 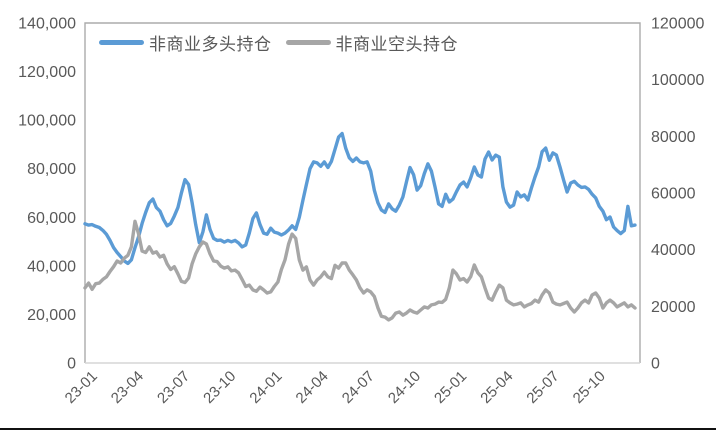 What do you see at coordinates (673, 194) in the screenshot?
I see `right-axis-tick-label: 60000` at bounding box center [673, 194].